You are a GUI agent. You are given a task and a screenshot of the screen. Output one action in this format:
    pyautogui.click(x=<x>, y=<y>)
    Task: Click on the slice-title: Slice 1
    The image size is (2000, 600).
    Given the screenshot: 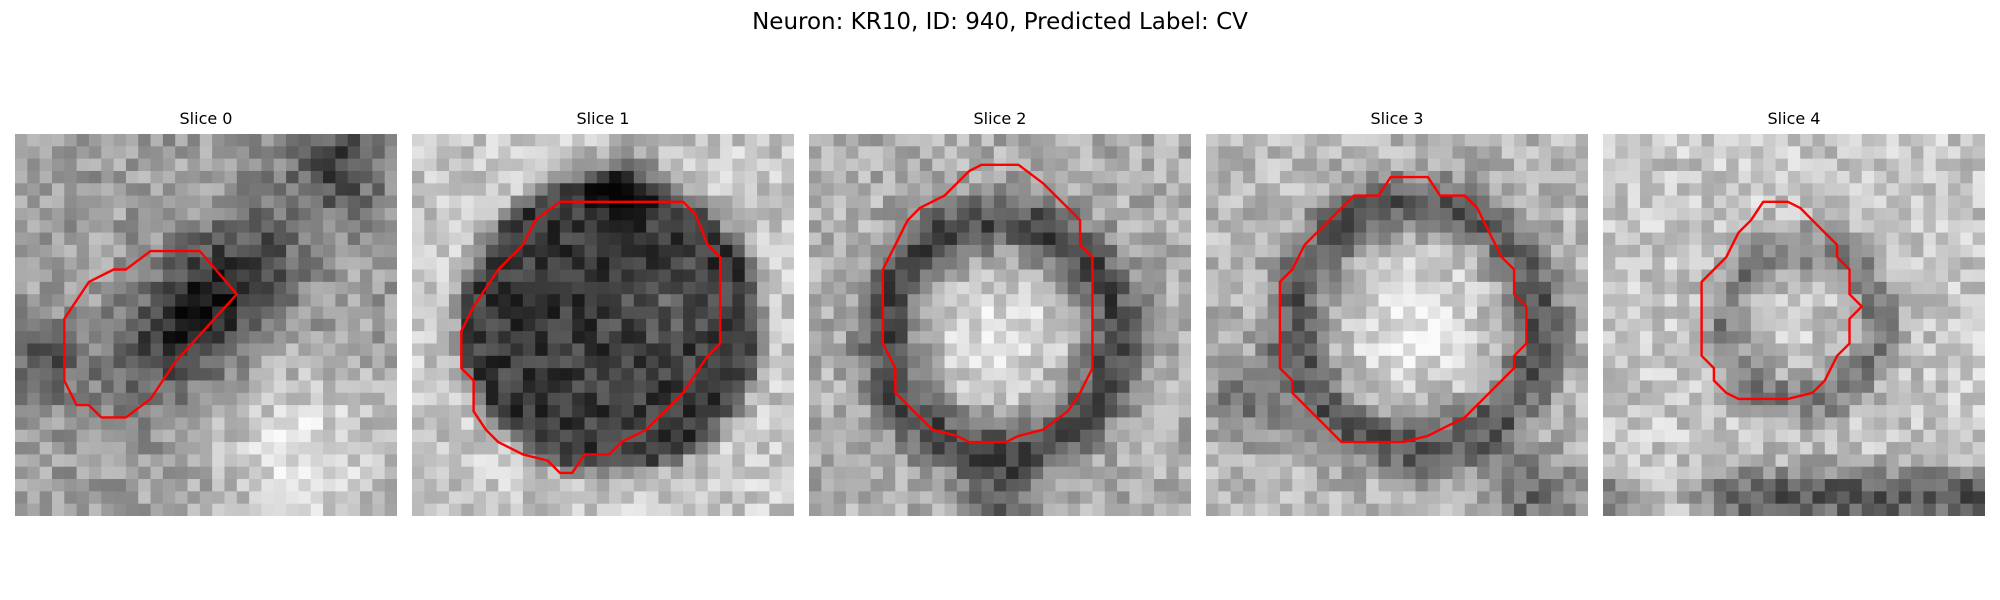 What is the action you would take?
    pyautogui.click(x=603, y=119)
    